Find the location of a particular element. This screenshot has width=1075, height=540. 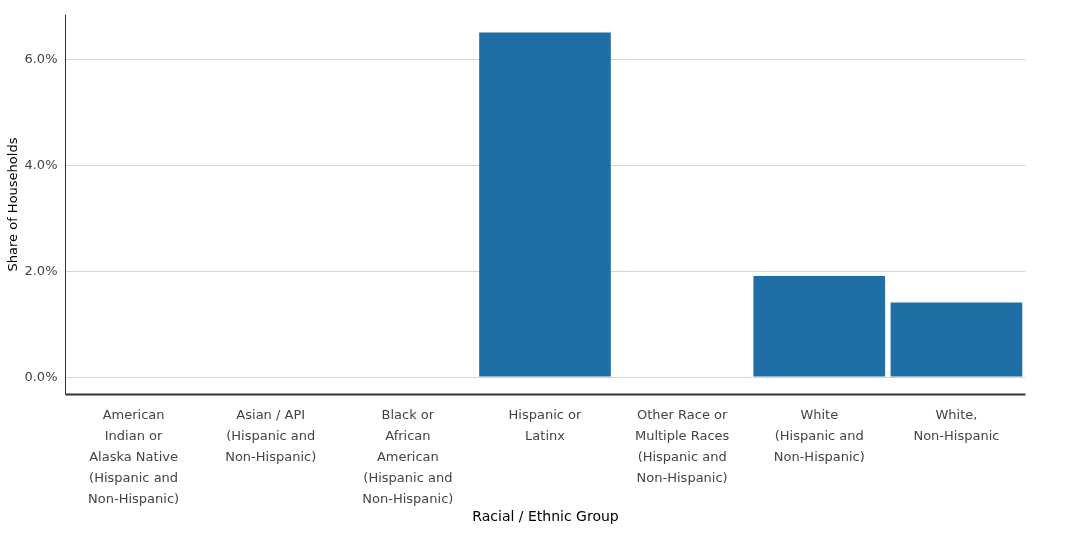

x-tick-label: Other Race or Multiple Races (Hispanic and Non-Hispanic) is located at coordinates (682, 445).